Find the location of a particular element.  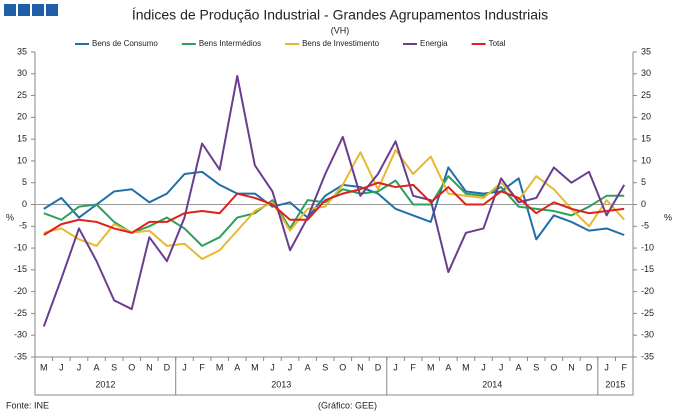

source: Fonte: INE is located at coordinates (27, 405).